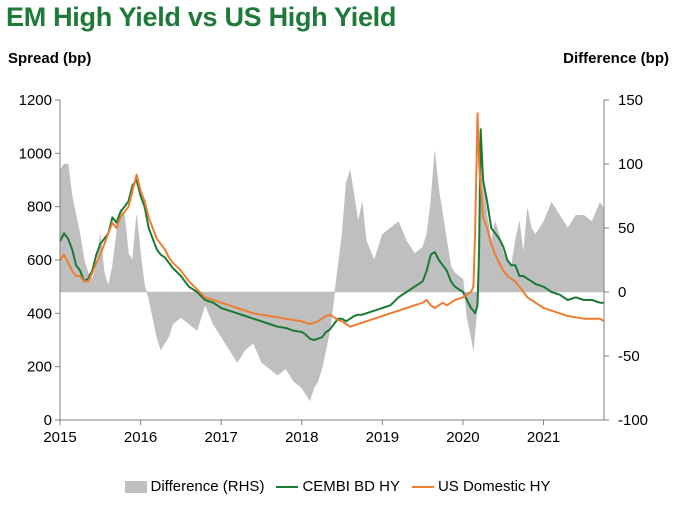 Image resolution: width=675 pixels, height=512 pixels. I want to click on left-tick-label: 600, so click(39, 260).